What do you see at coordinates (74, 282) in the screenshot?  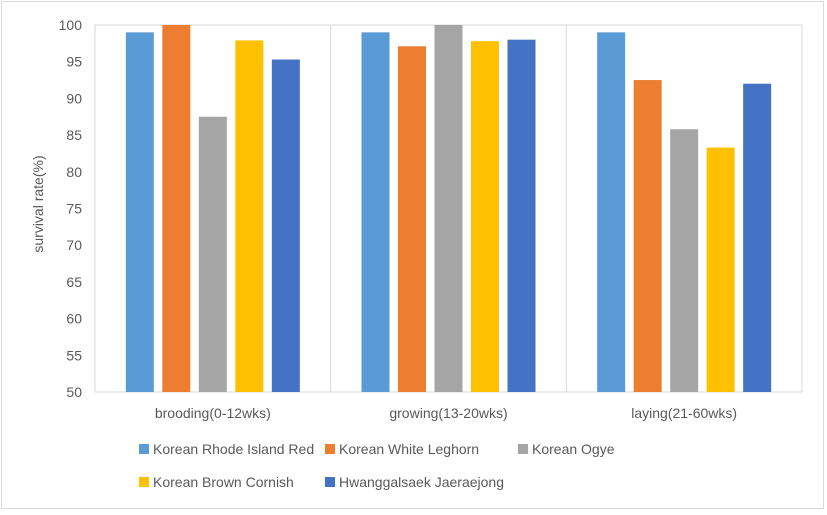 I see `y-tick-label: 65` at bounding box center [74, 282].